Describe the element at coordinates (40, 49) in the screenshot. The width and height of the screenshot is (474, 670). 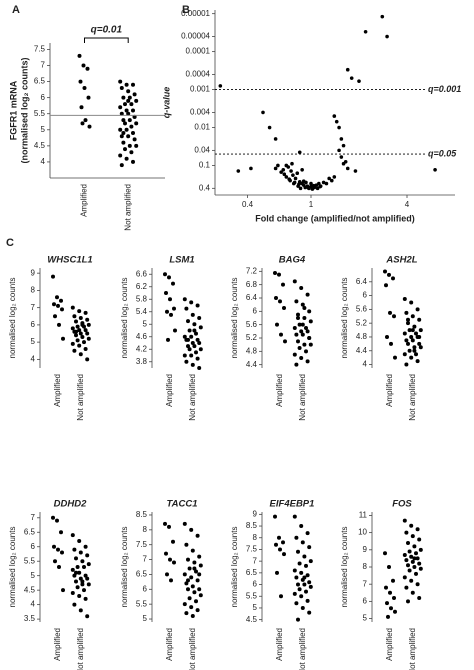
I see `y-tick-label: 7.5` at that location.